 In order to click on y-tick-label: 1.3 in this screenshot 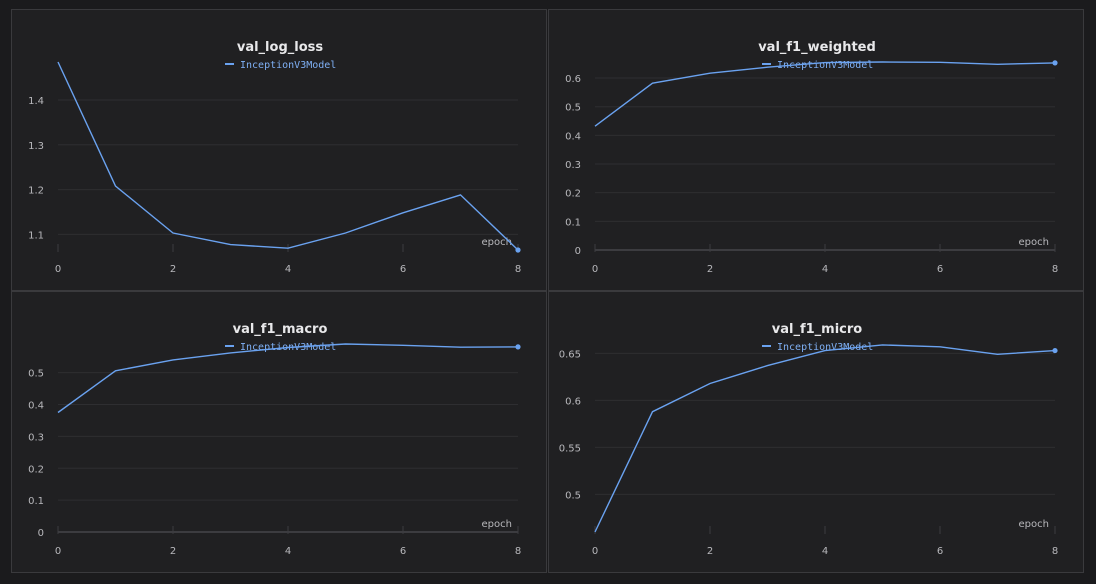, I will do `click(36, 146)`.